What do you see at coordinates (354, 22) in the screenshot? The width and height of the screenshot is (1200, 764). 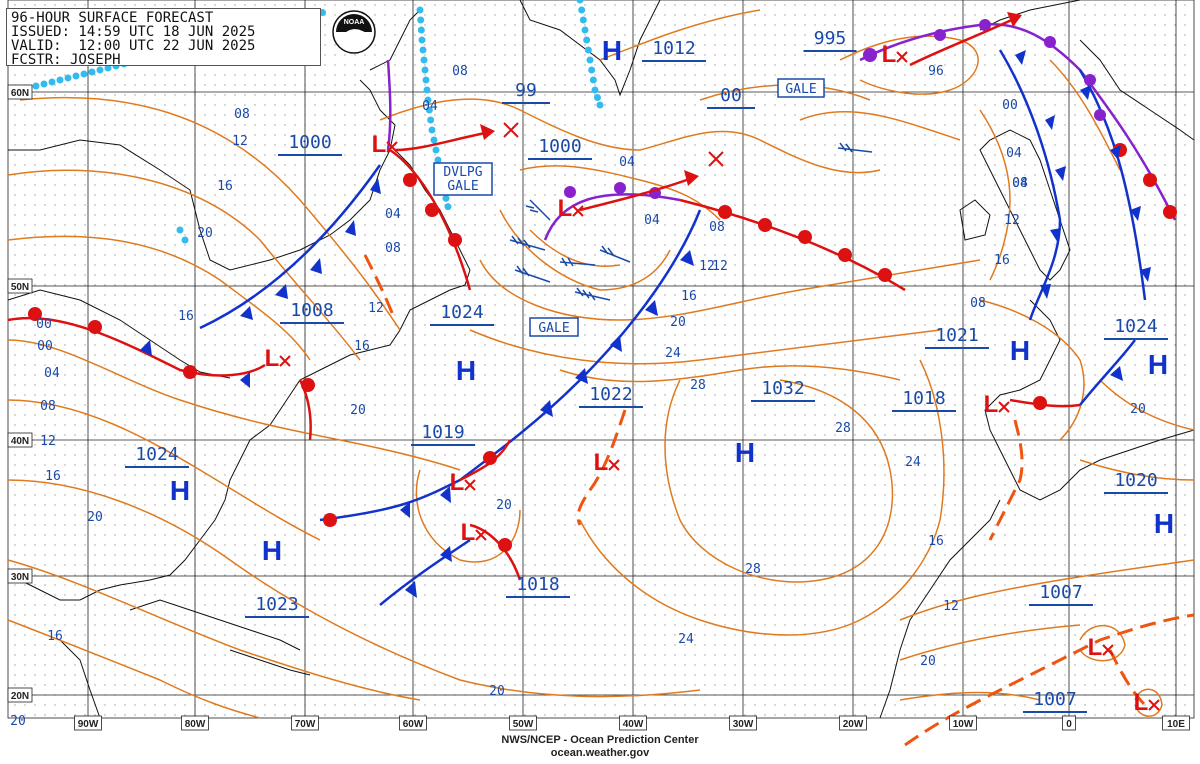 I see `noaa-logo-text: NOAA` at bounding box center [354, 22].